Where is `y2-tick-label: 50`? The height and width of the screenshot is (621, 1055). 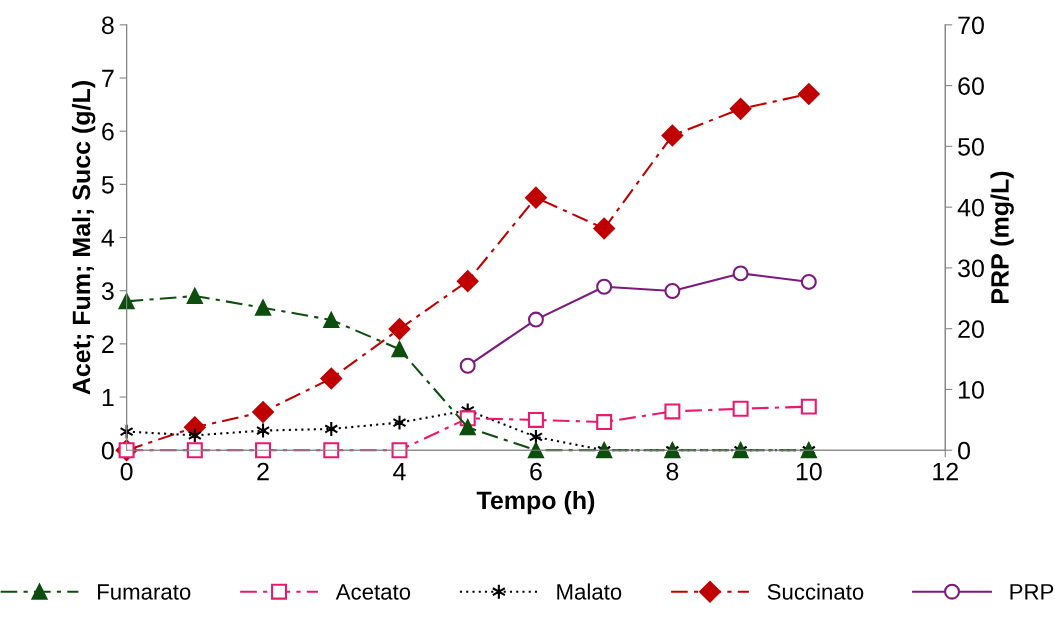
y2-tick-label: 50 is located at coordinates (971, 146).